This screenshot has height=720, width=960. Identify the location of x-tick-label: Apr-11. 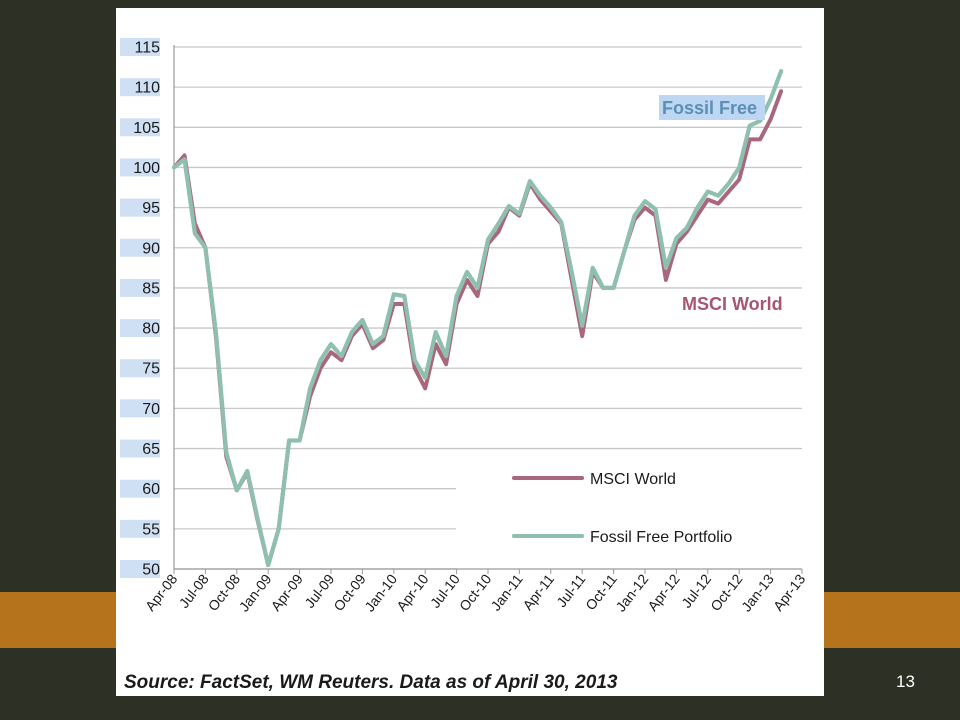
(538, 592).